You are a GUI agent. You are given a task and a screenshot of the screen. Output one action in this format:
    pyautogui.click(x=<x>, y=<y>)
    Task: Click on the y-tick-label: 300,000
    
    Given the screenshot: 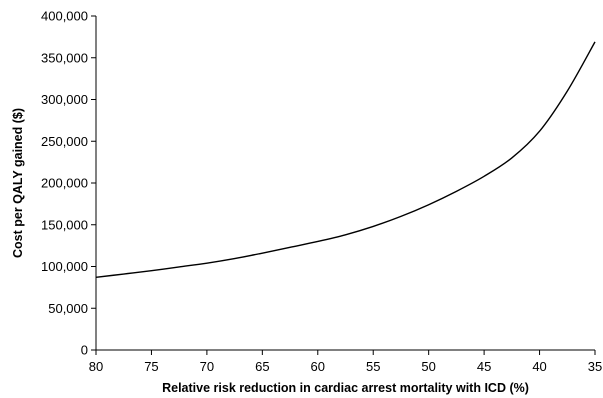 What is the action you would take?
    pyautogui.click(x=64, y=99)
    